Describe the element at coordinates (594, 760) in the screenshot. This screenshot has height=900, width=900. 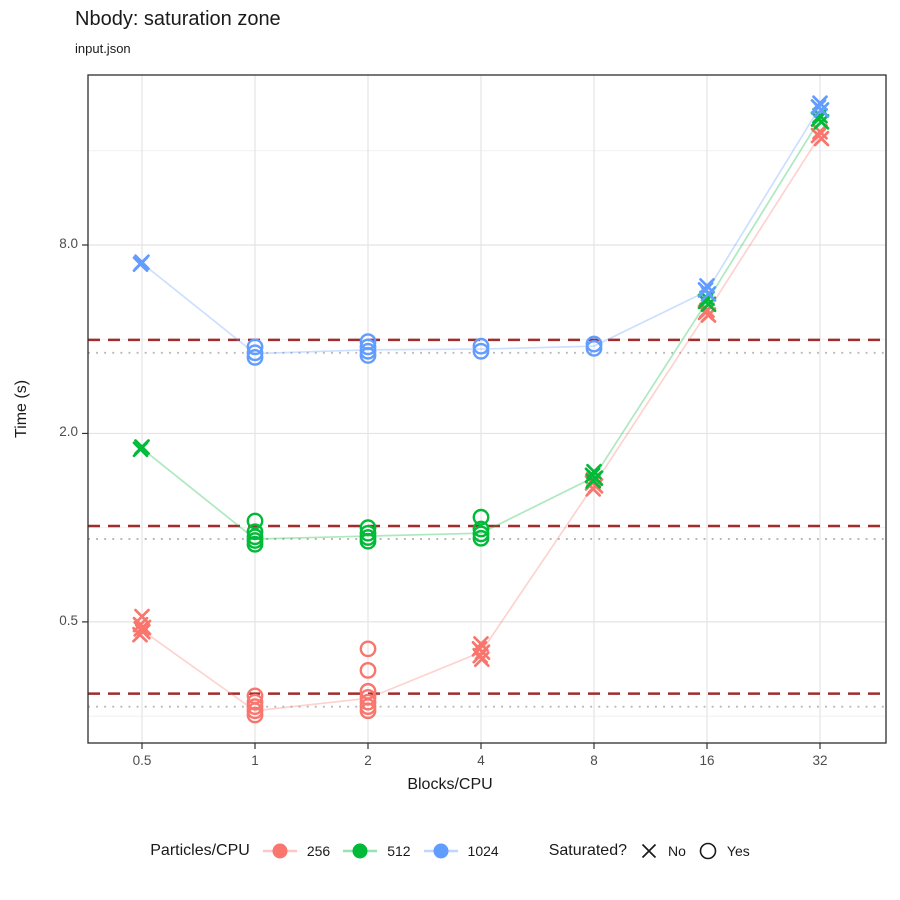
I see `x-tick-label: 8` at that location.